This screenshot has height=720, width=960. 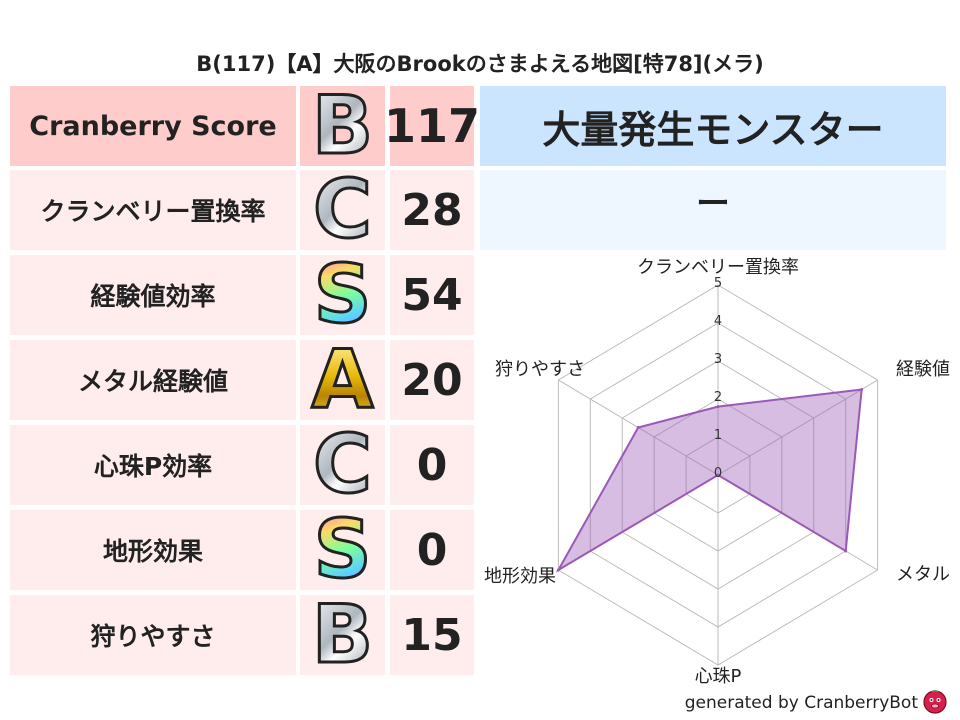 I want to click on metric-value: 28, so click(x=432, y=210).